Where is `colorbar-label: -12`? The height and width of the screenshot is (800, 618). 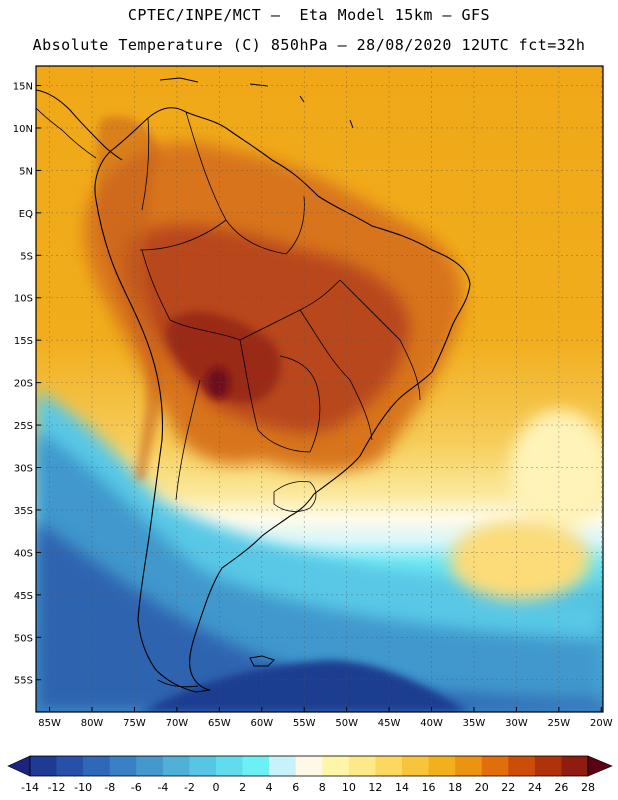
colorbar-label: -12 is located at coordinates (57, 787).